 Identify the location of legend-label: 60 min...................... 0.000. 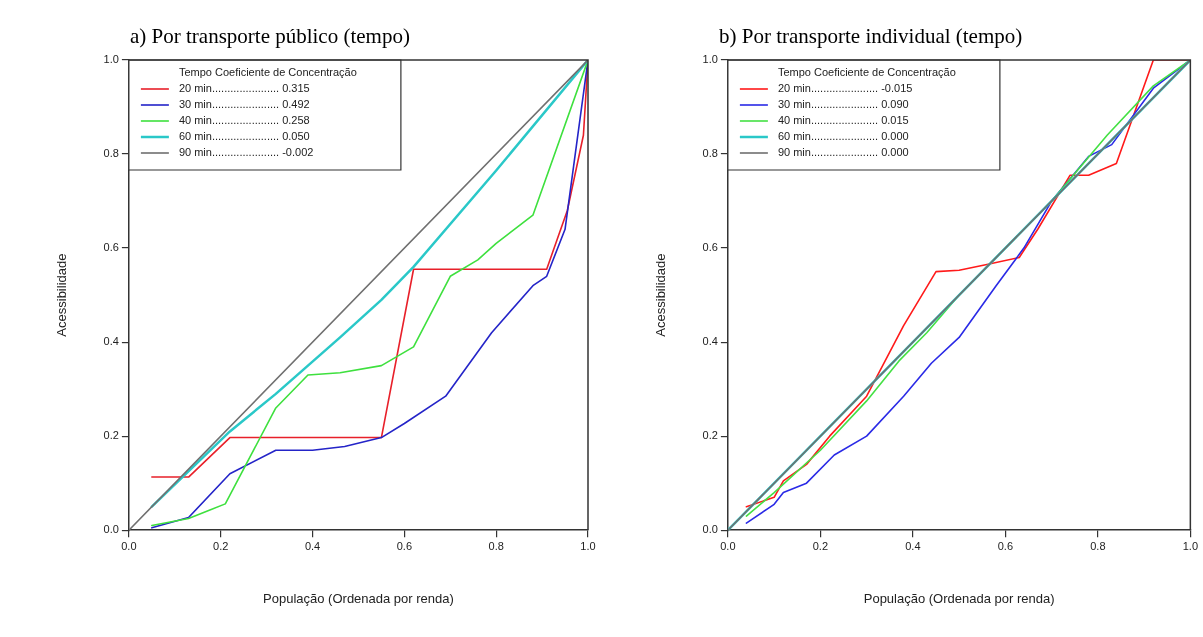
(843, 136).